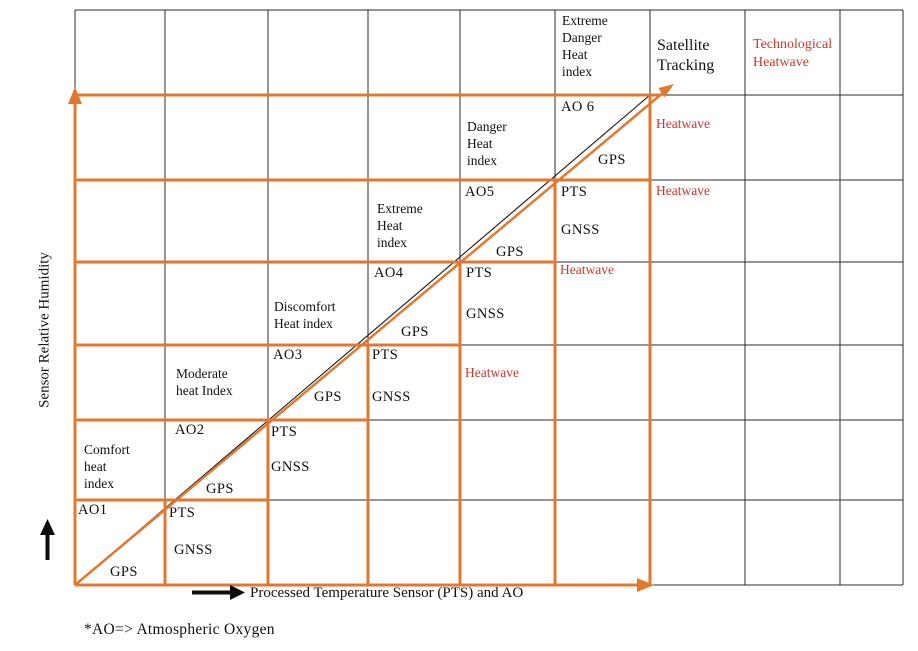 This screenshot has width=918, height=651. I want to click on gps-label-2: GPS, so click(220, 489).